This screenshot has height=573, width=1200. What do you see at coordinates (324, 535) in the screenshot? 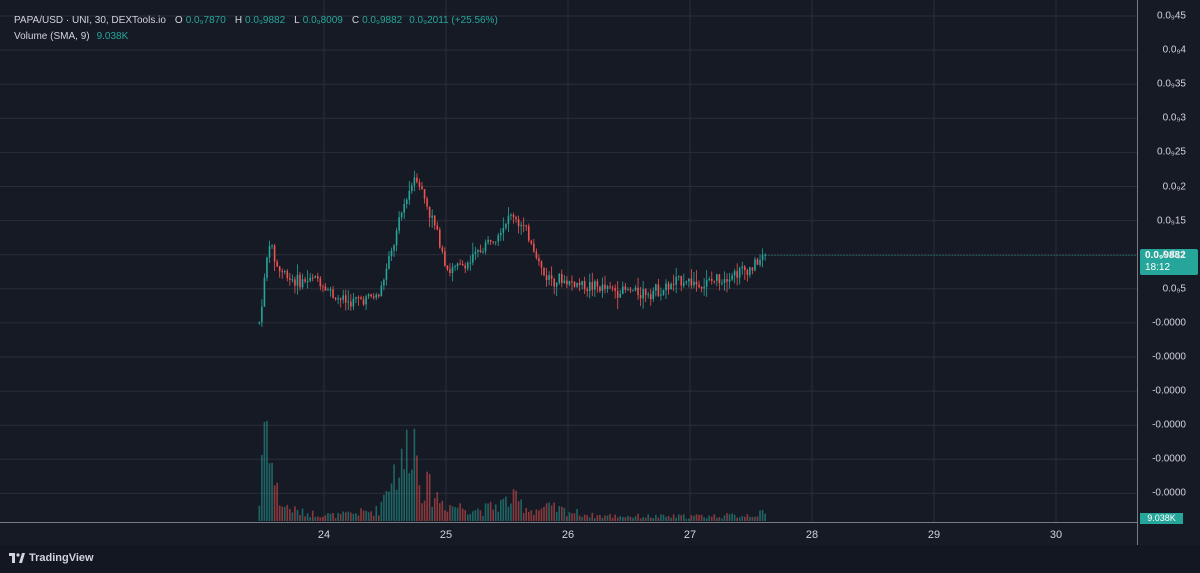
I see `time-tick-label: 24` at bounding box center [324, 535].